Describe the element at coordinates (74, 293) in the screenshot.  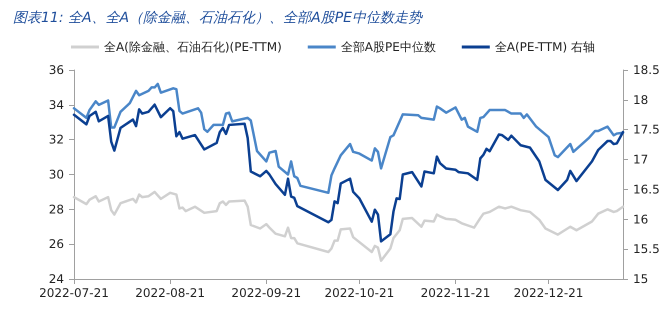
I see `x-tick-label: 2022-07-21` at that location.